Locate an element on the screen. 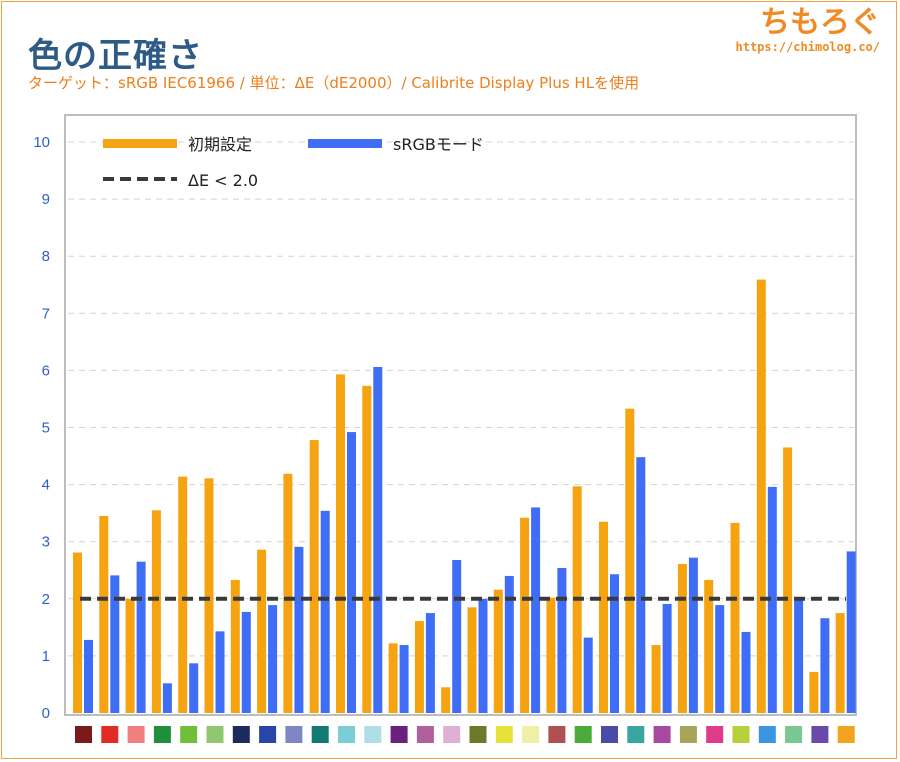 The width and height of the screenshot is (900, 762). brand-url: https://chimolog.co/ is located at coordinates (808, 47).